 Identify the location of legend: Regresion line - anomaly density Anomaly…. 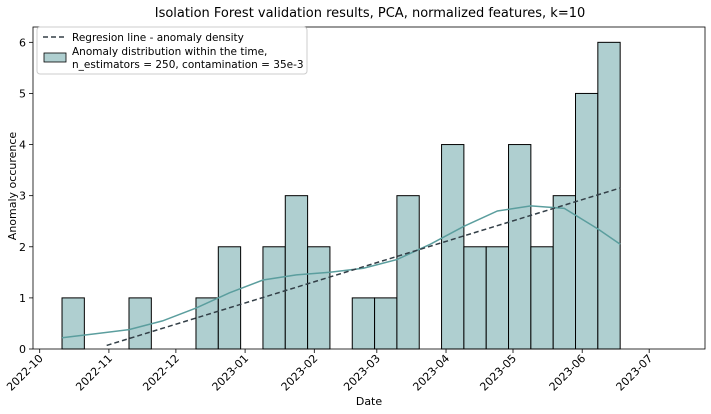
(172, 50).